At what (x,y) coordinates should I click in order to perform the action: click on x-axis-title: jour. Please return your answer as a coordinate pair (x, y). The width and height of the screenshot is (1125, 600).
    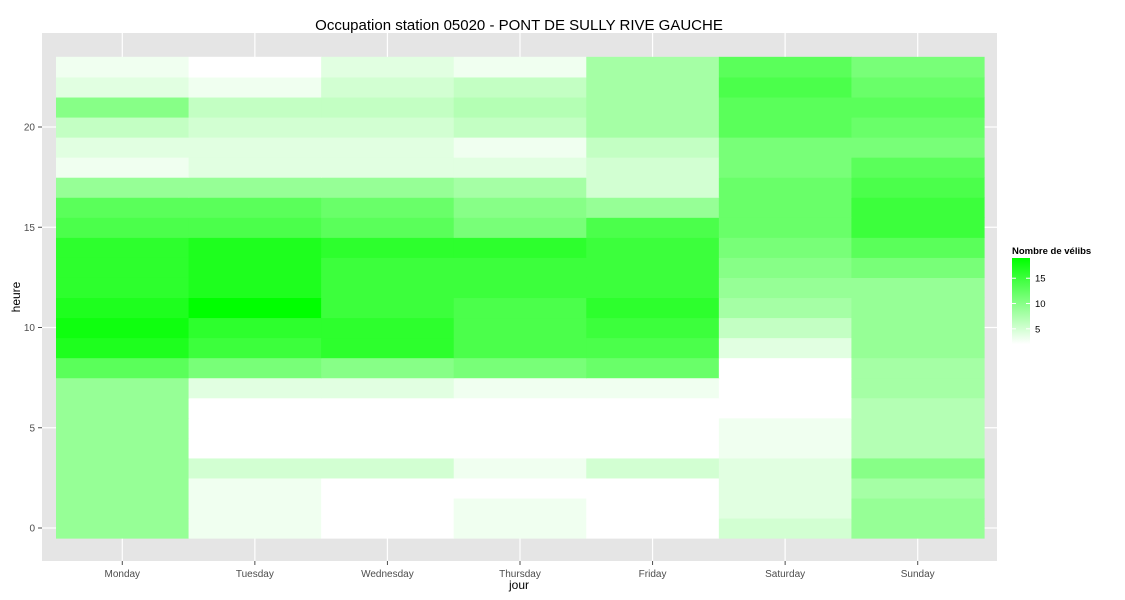
    Looking at the image, I should click on (518, 585).